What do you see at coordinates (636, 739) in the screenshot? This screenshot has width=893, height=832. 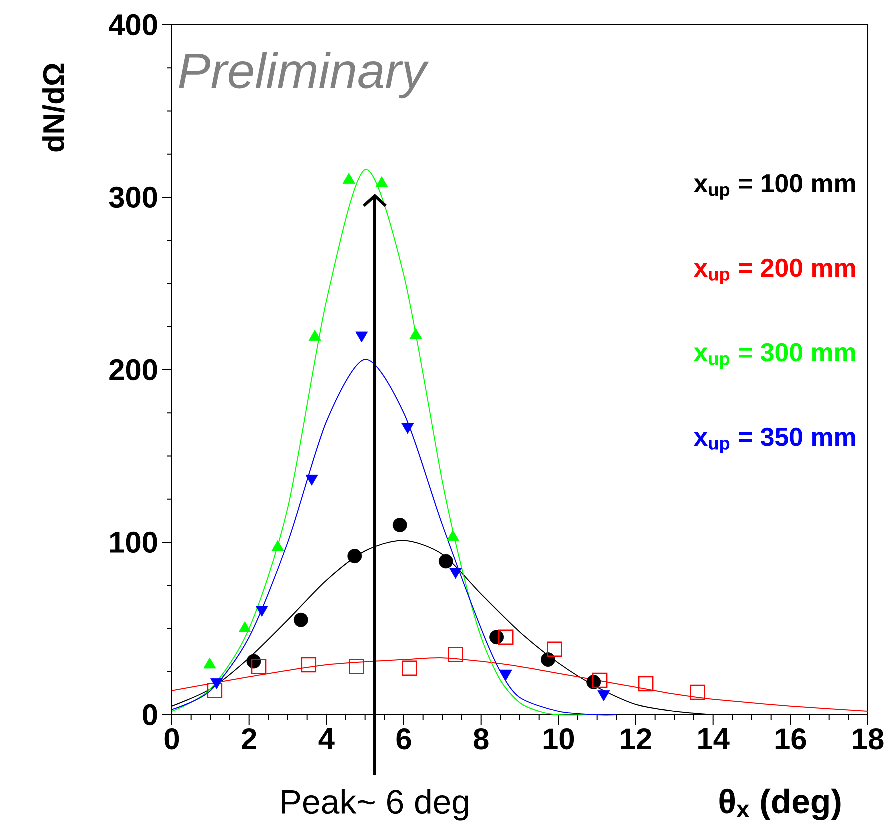 I see `x-tick-label: 12` at bounding box center [636, 739].